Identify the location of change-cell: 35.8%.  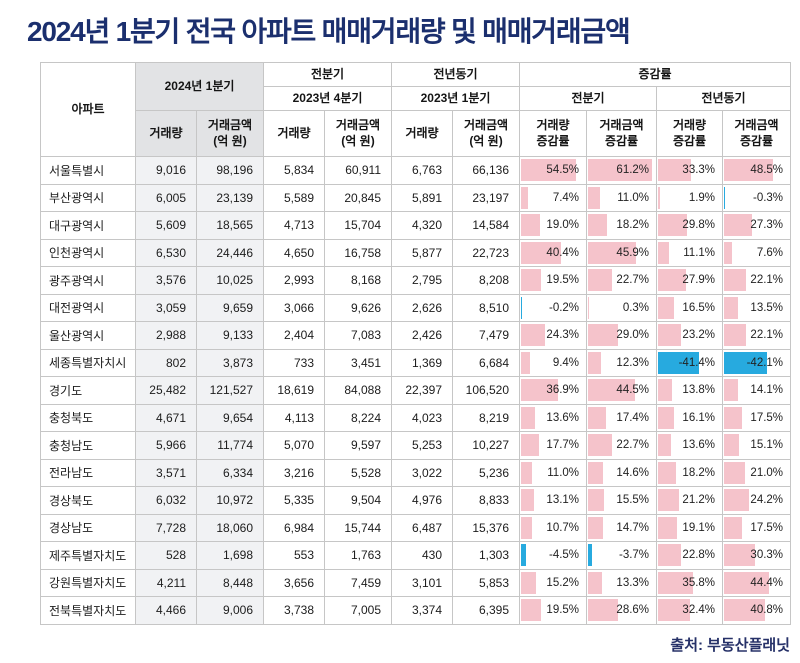
(690, 582).